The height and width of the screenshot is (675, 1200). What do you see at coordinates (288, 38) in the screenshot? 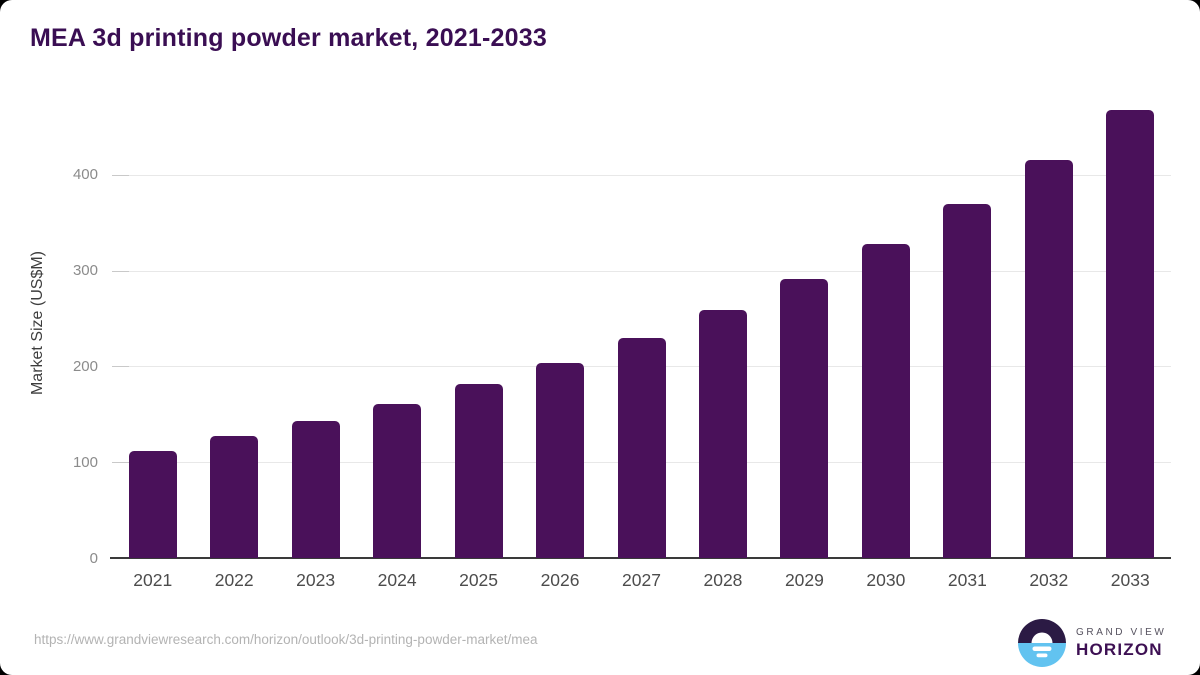
I see `chart-title: MEA 3d printing powder market, 2021-2033` at bounding box center [288, 38].